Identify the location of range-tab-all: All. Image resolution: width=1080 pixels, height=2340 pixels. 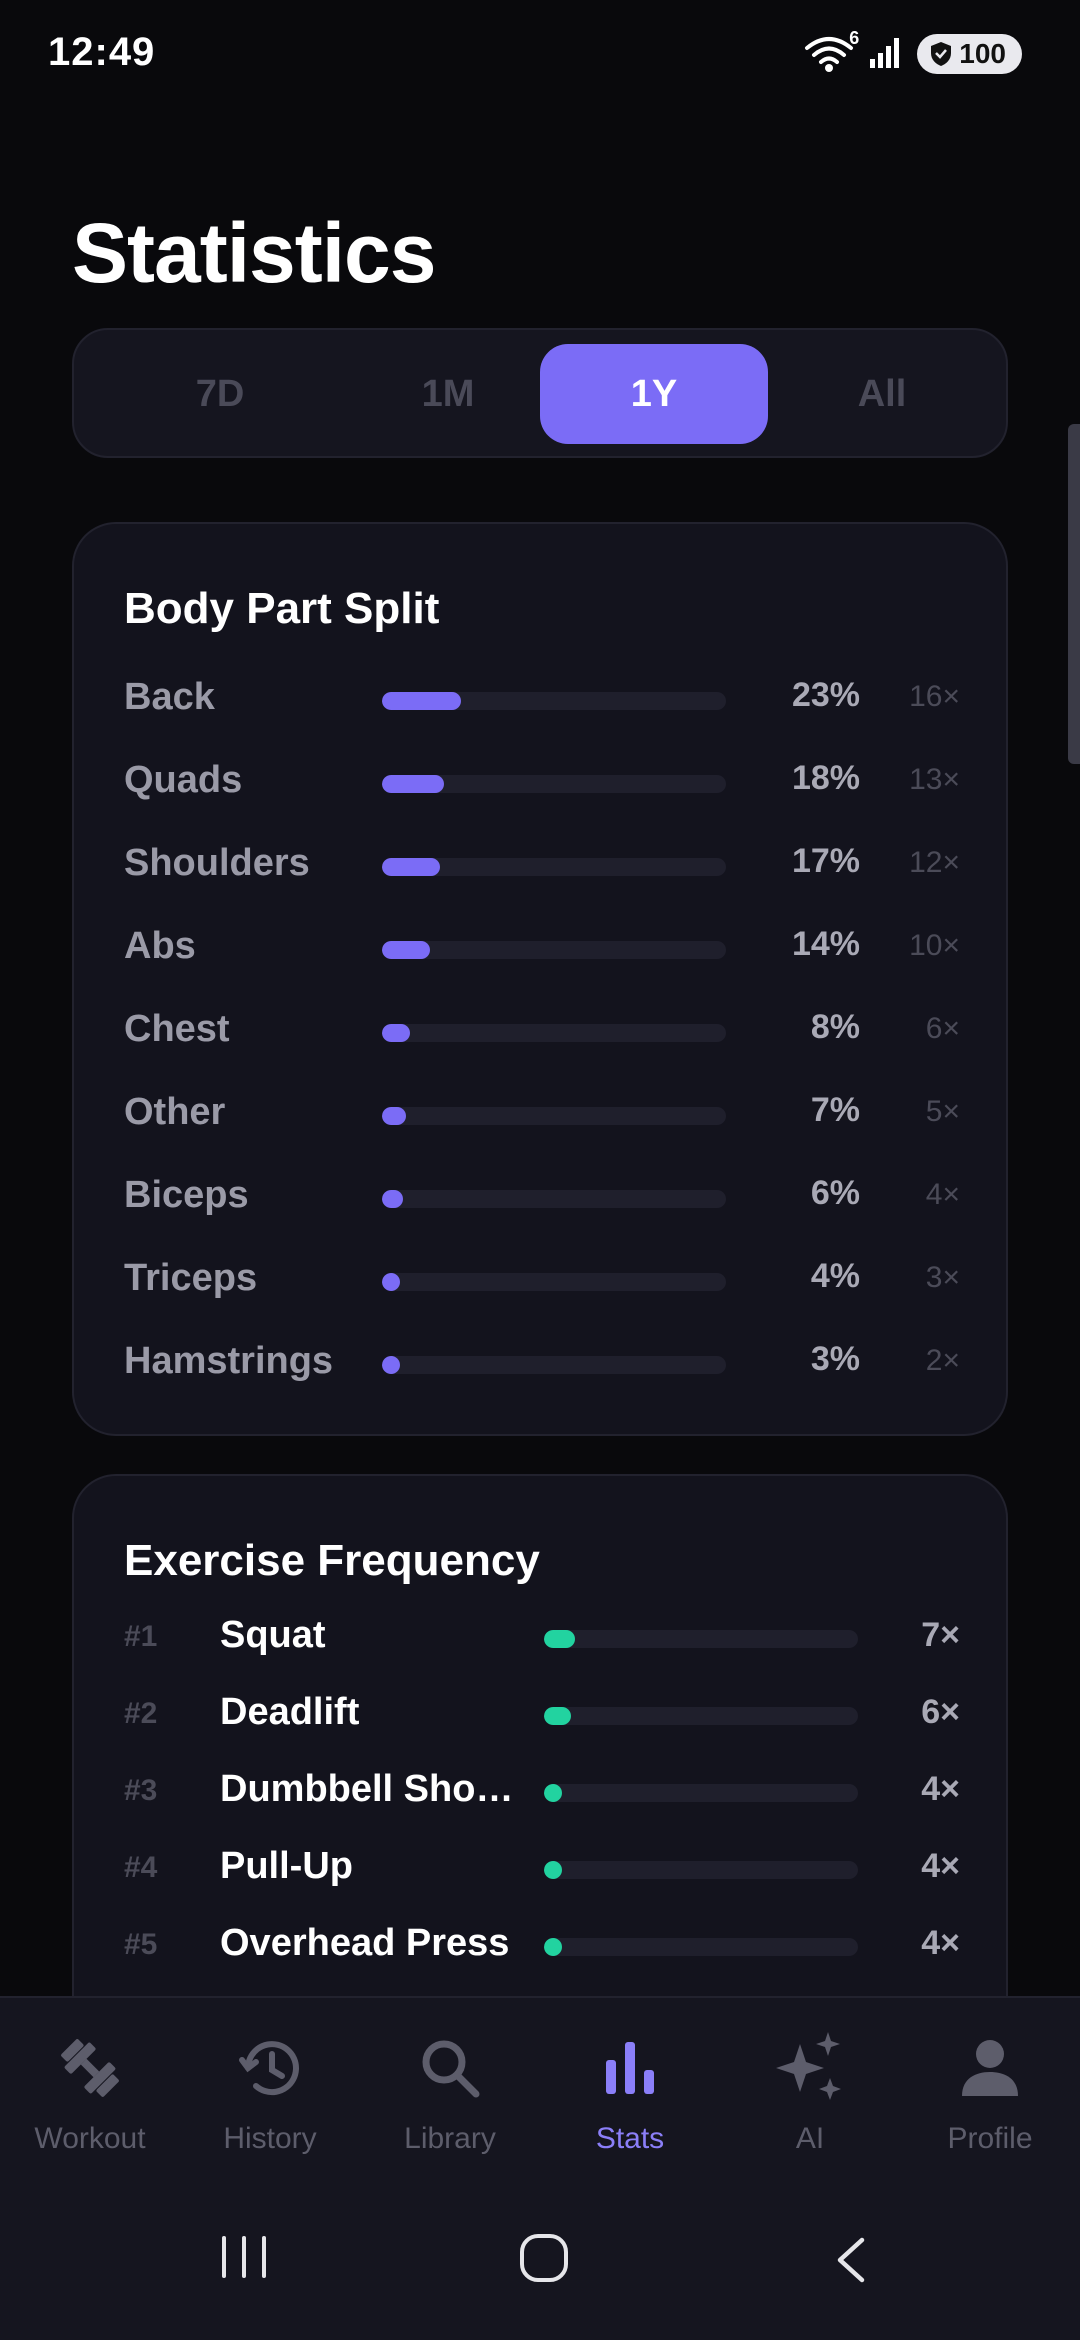
(882, 393).